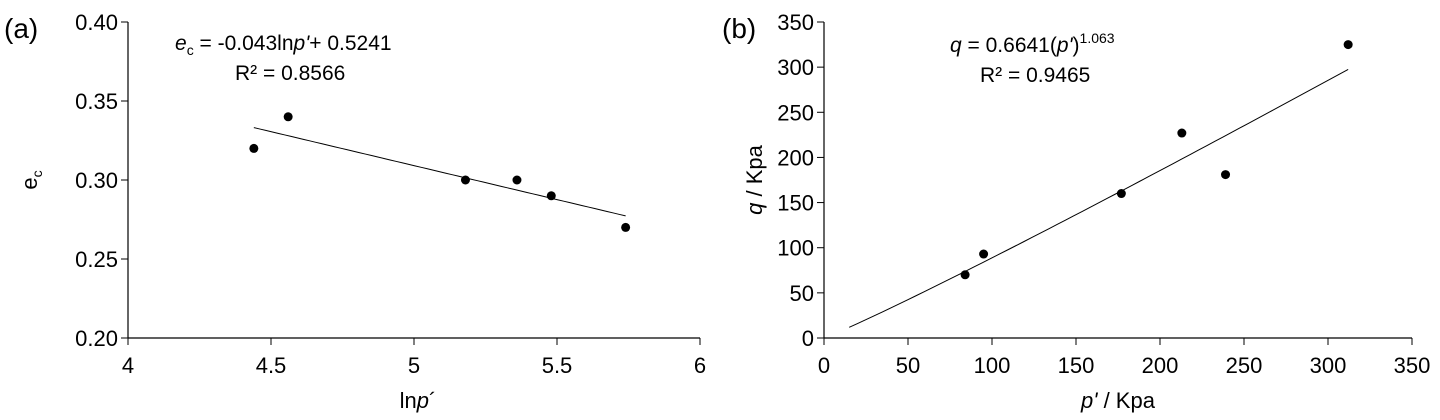 This screenshot has width=1440, height=420. Describe the element at coordinates (824, 365) in the screenshot. I see `x-tick-label: 0` at that location.